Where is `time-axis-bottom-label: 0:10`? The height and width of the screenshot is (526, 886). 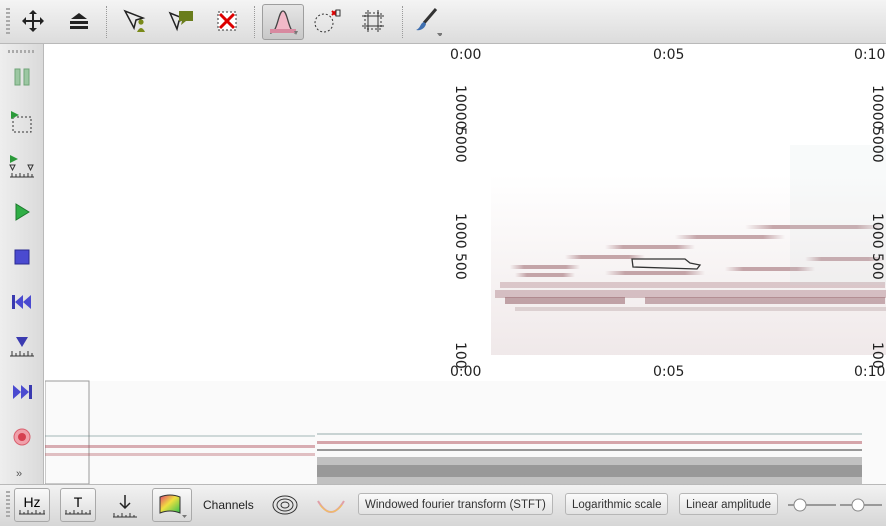
time-axis-bottom-label: 0:10 is located at coordinates (870, 372).